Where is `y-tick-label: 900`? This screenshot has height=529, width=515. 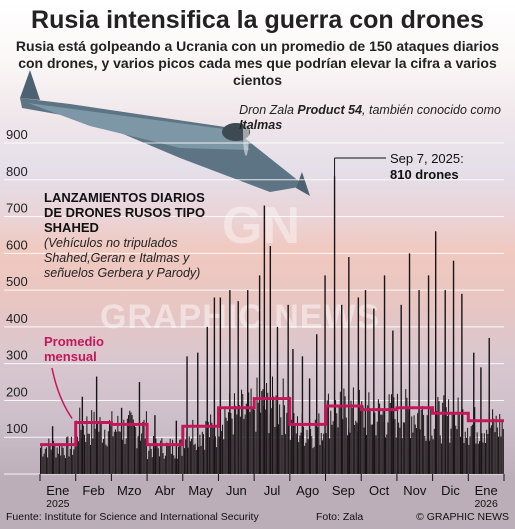 y-tick-label: 900 is located at coordinates (17, 134).